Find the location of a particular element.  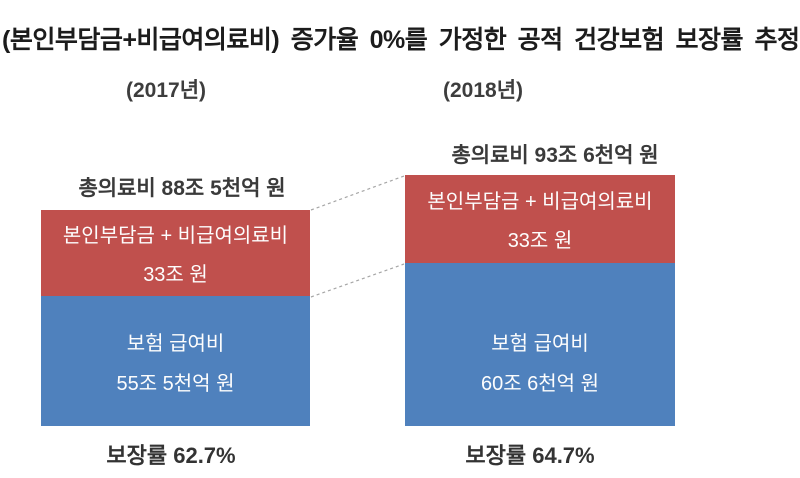

benefit-segment-2018-name: 보험 급여비 is located at coordinates (540, 344).